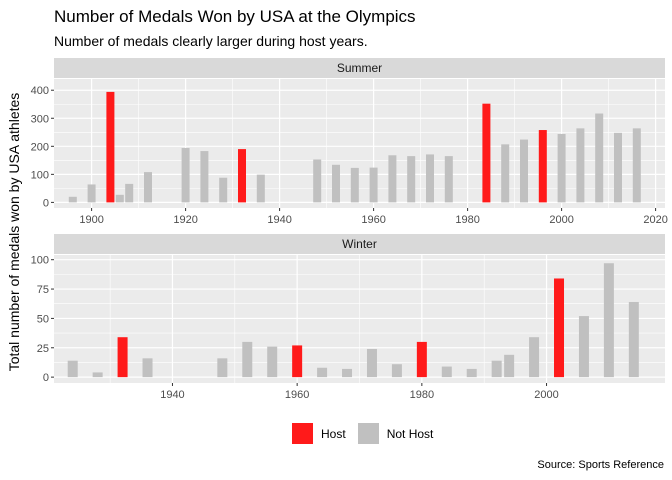 The height and width of the screenshot is (480, 672). What do you see at coordinates (110, 147) in the screenshot?
I see `bar-summer-1904` at bounding box center [110, 147].